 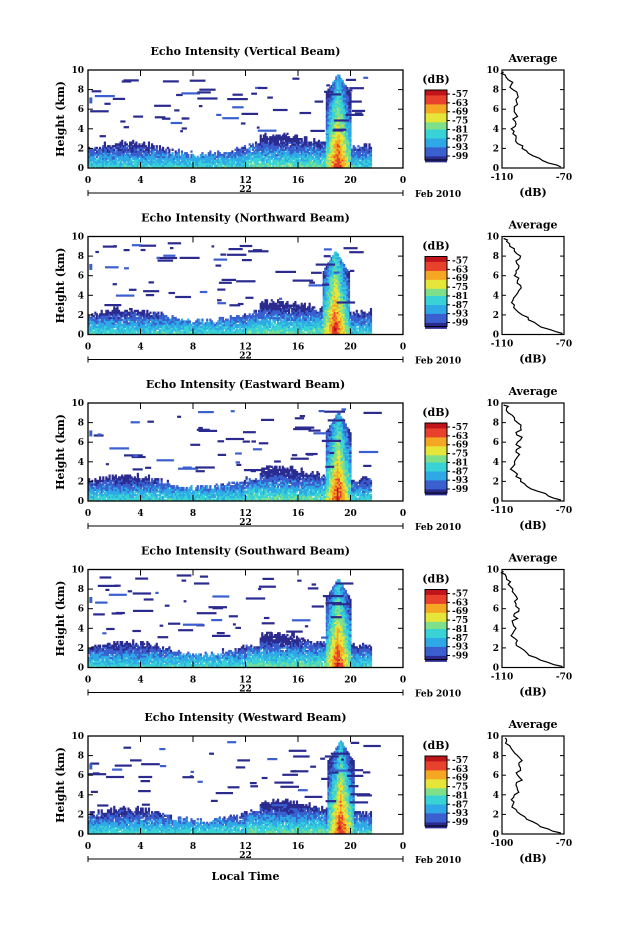 What do you see at coordinates (435, 79) in the screenshot?
I see `colorbar-unit: (dB)` at bounding box center [435, 79].